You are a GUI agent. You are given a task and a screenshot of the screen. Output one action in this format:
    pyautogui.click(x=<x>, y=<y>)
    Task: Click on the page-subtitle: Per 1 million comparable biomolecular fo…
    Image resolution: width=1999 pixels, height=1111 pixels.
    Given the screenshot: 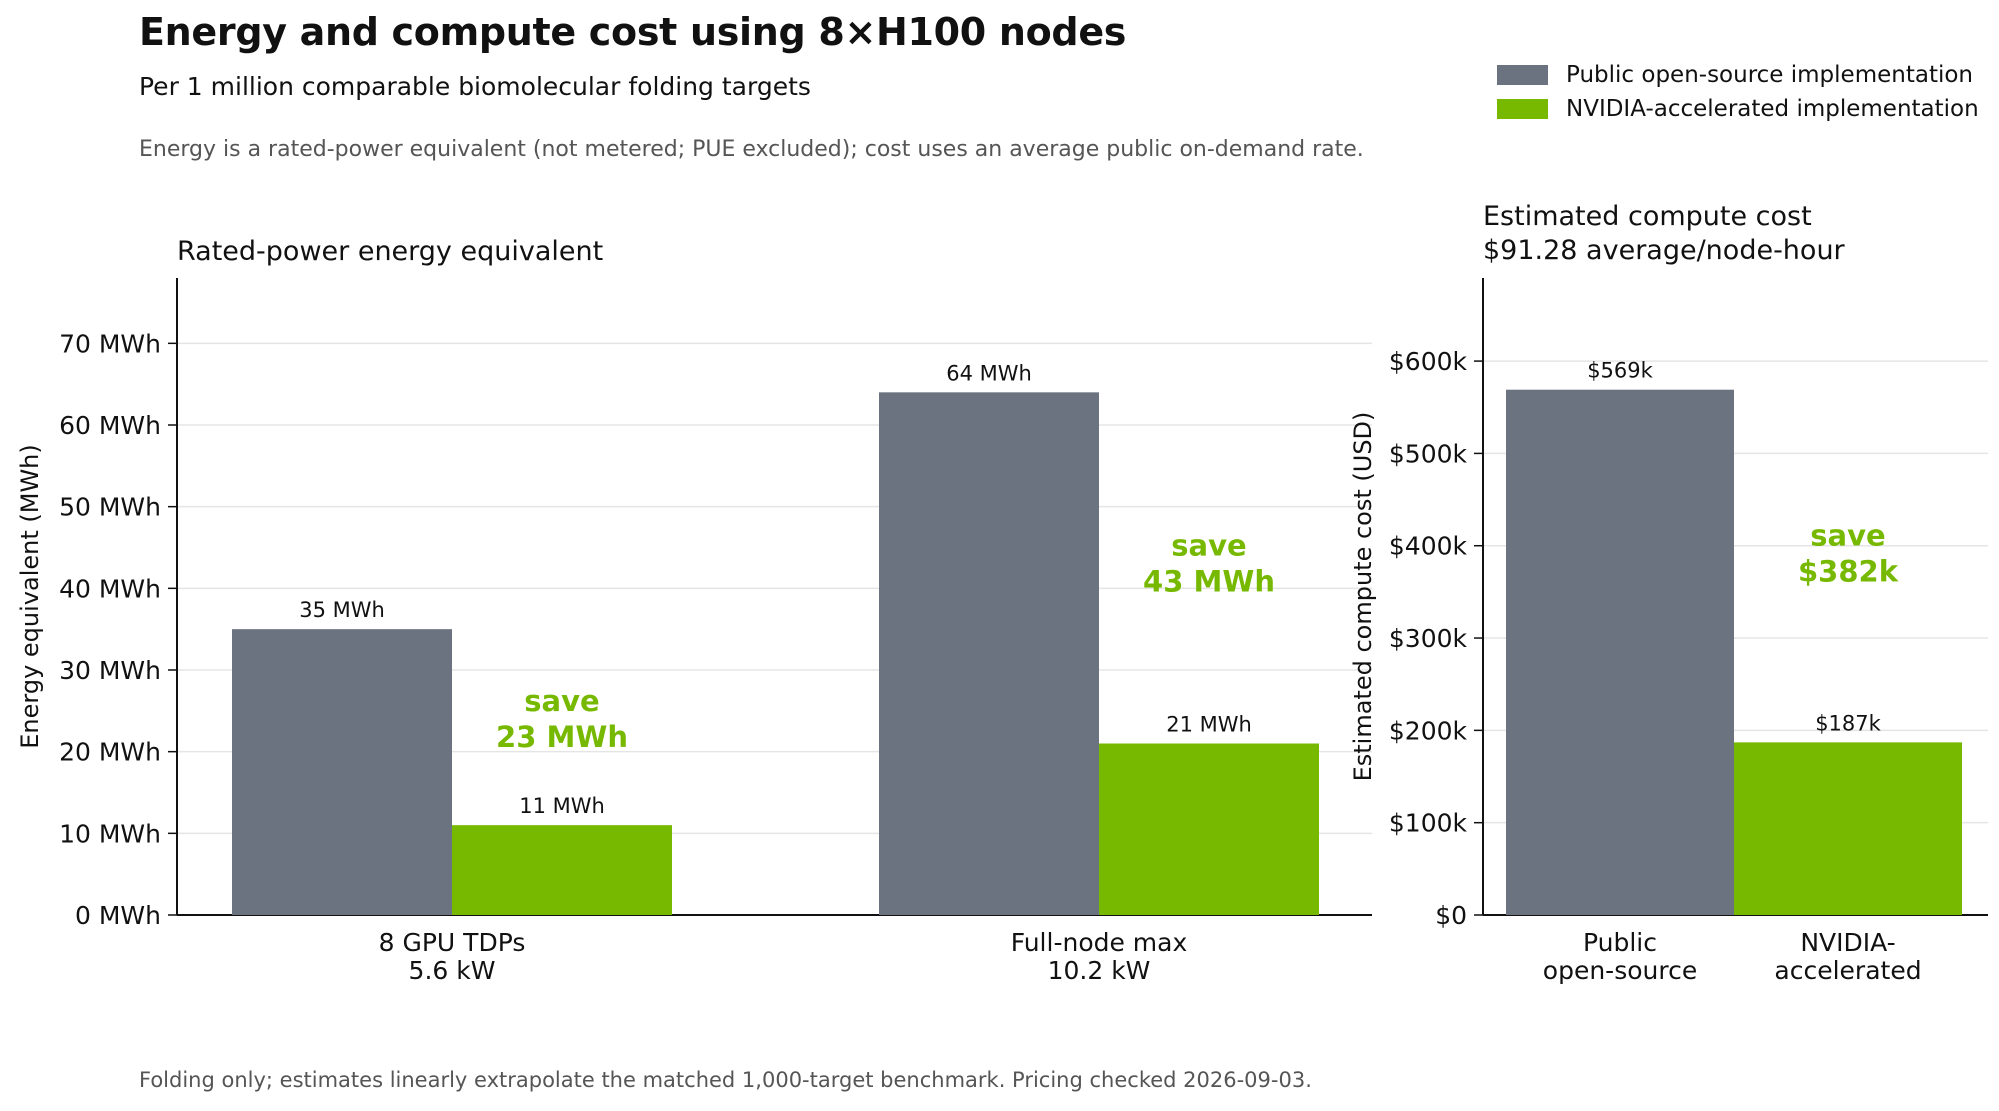 What is the action you would take?
    pyautogui.click(x=475, y=86)
    